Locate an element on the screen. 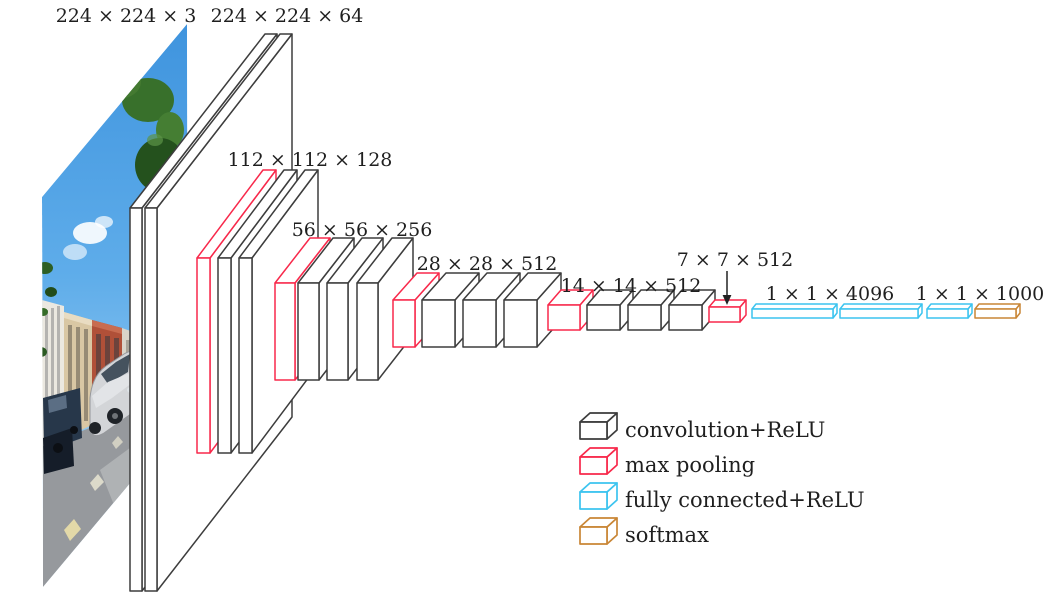 This screenshot has width=1054, height=595. conv4-layer-2-conv-front is located at coordinates (438, 323).